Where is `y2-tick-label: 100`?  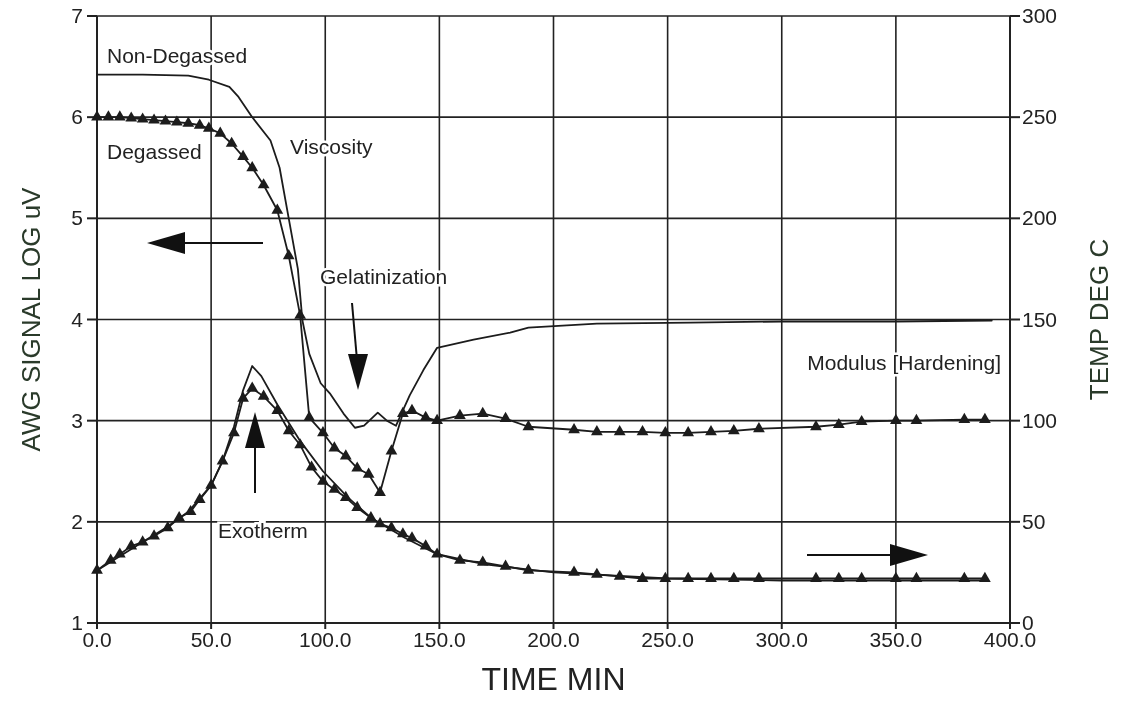
y2-tick-label: 100 is located at coordinates (1040, 420).